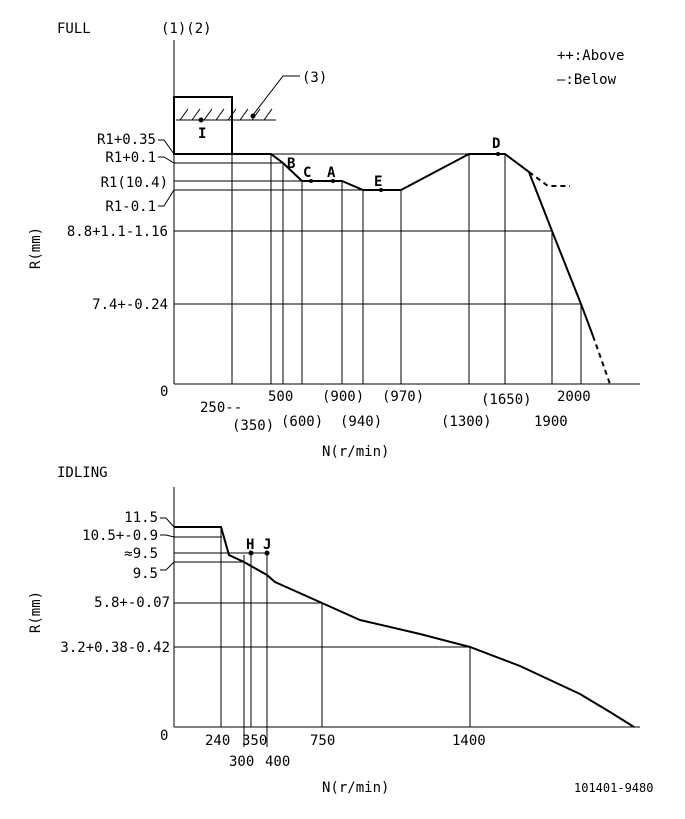  What do you see at coordinates (253, 426) in the screenshot?
I see `x-label-350: (350)` at bounding box center [253, 426].